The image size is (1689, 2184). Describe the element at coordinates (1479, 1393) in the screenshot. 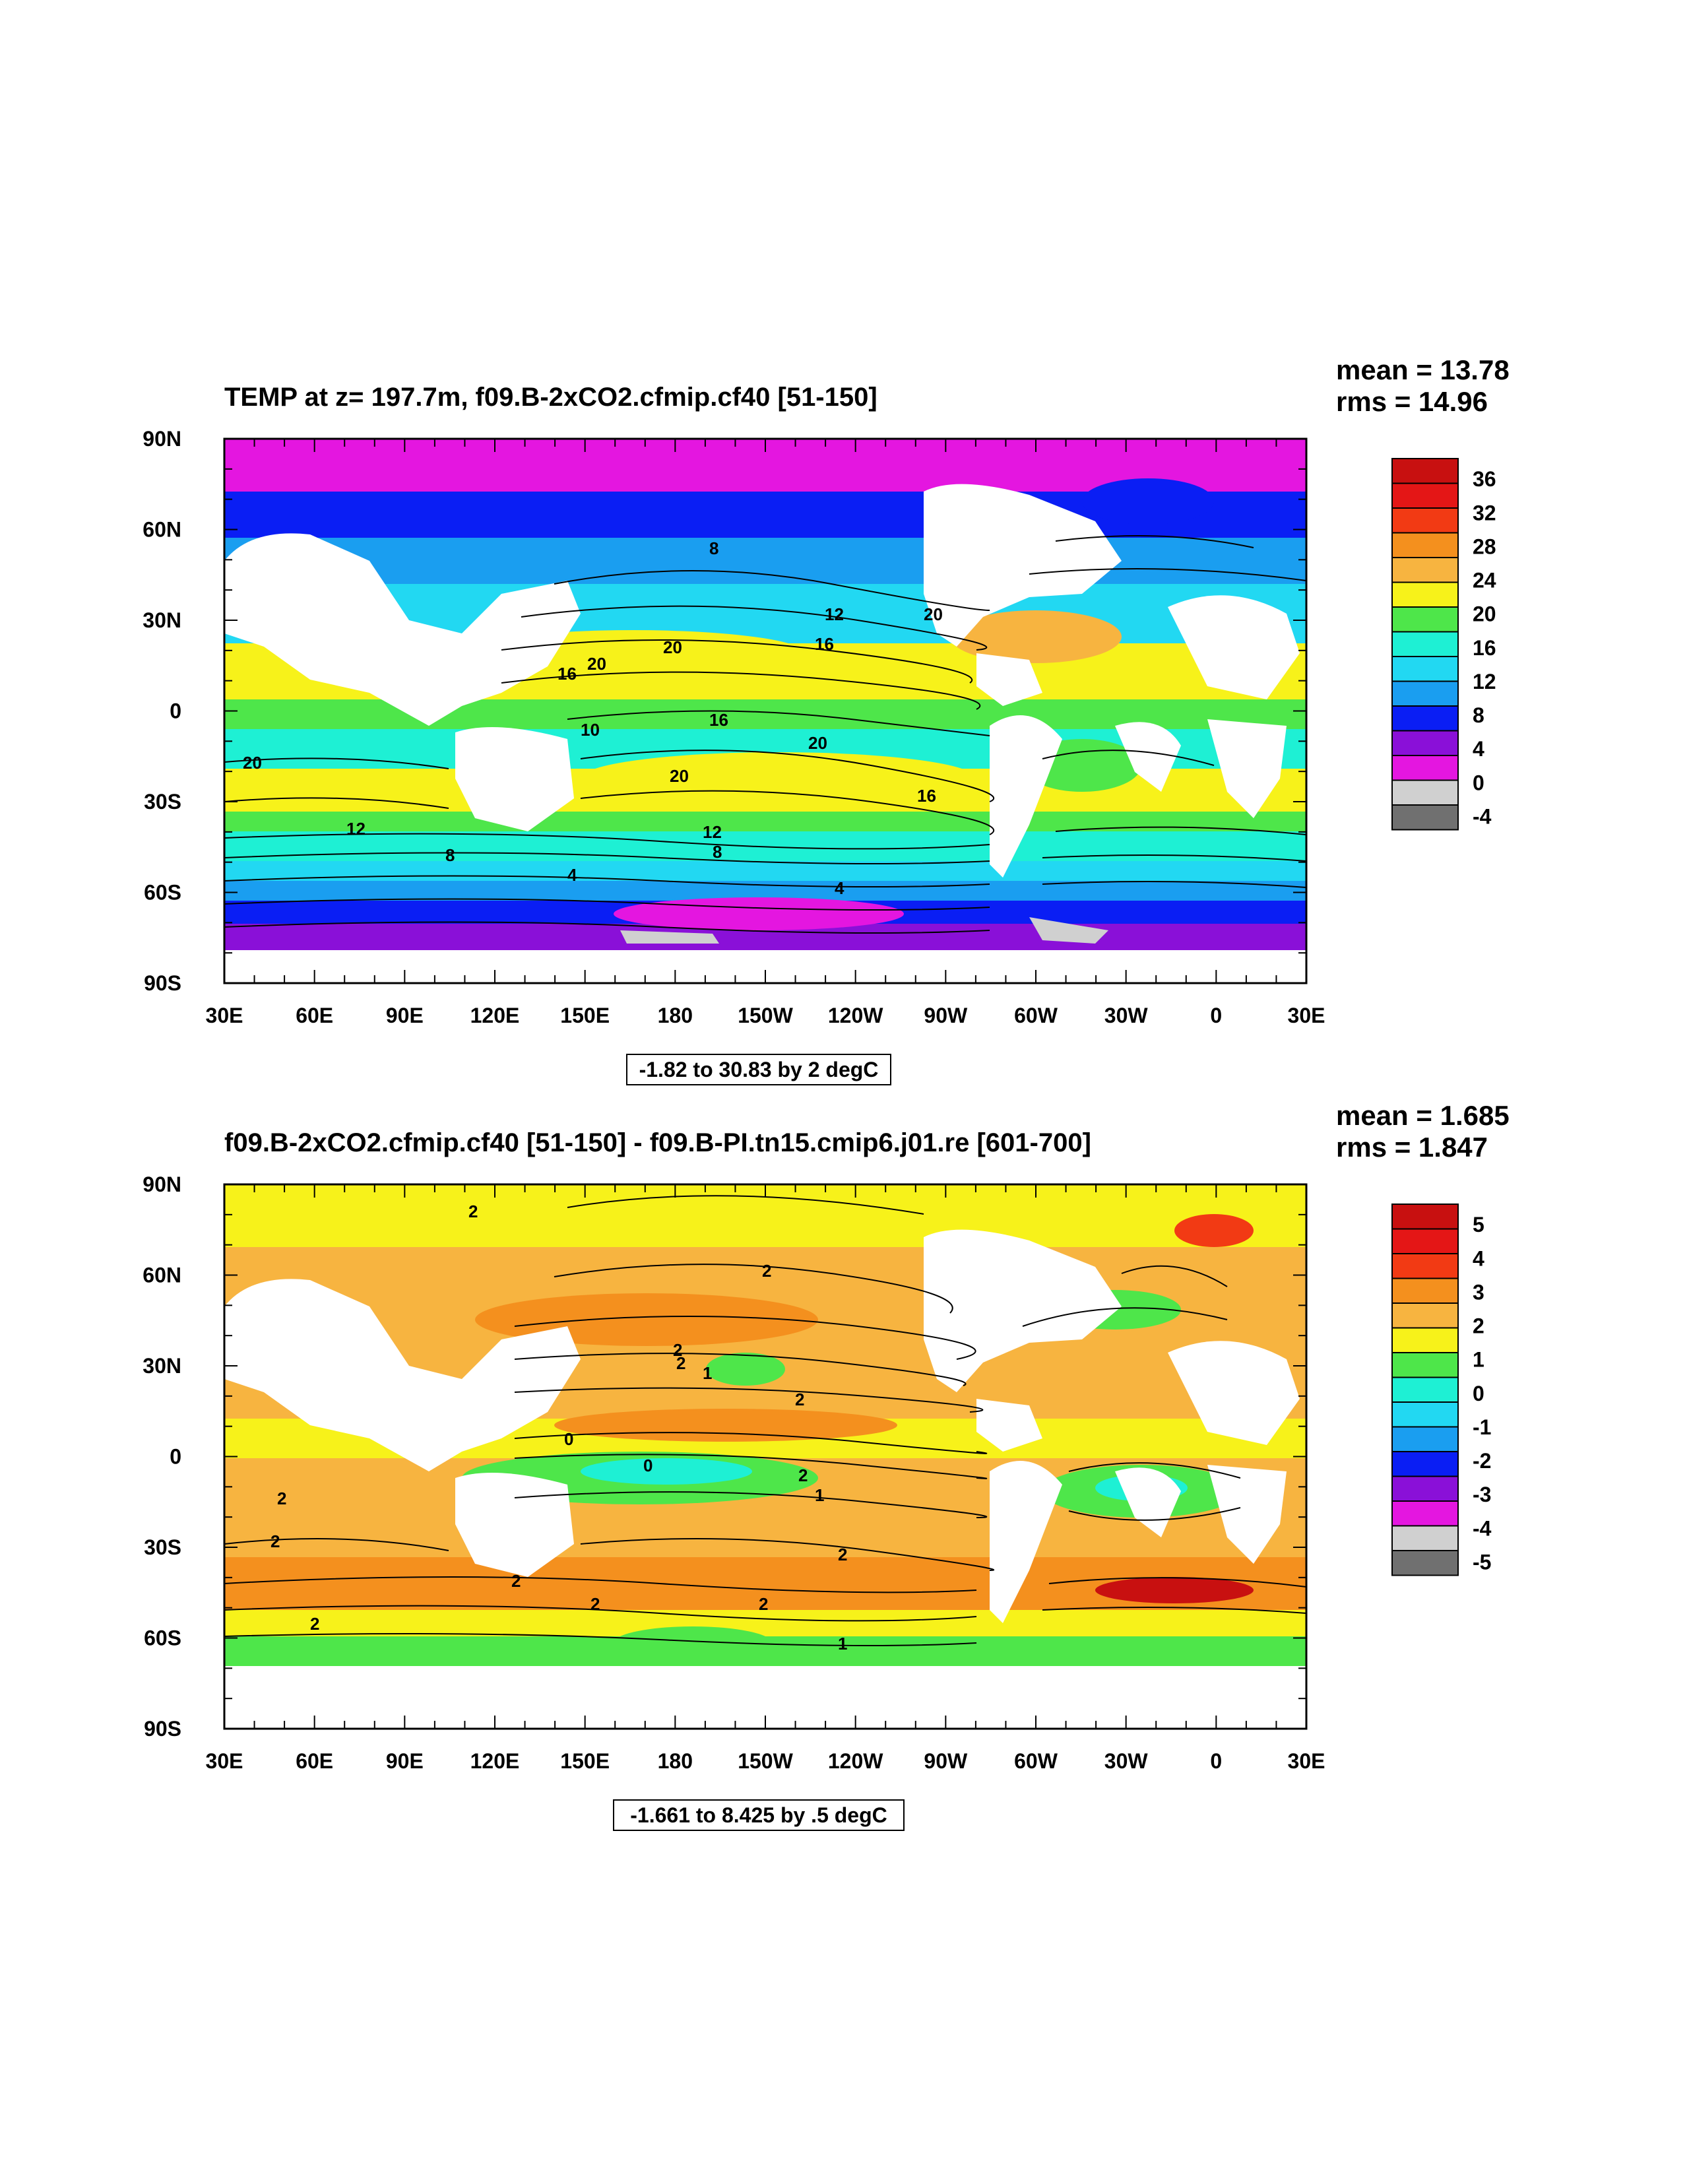

I see `colorbar-label: 0` at that location.